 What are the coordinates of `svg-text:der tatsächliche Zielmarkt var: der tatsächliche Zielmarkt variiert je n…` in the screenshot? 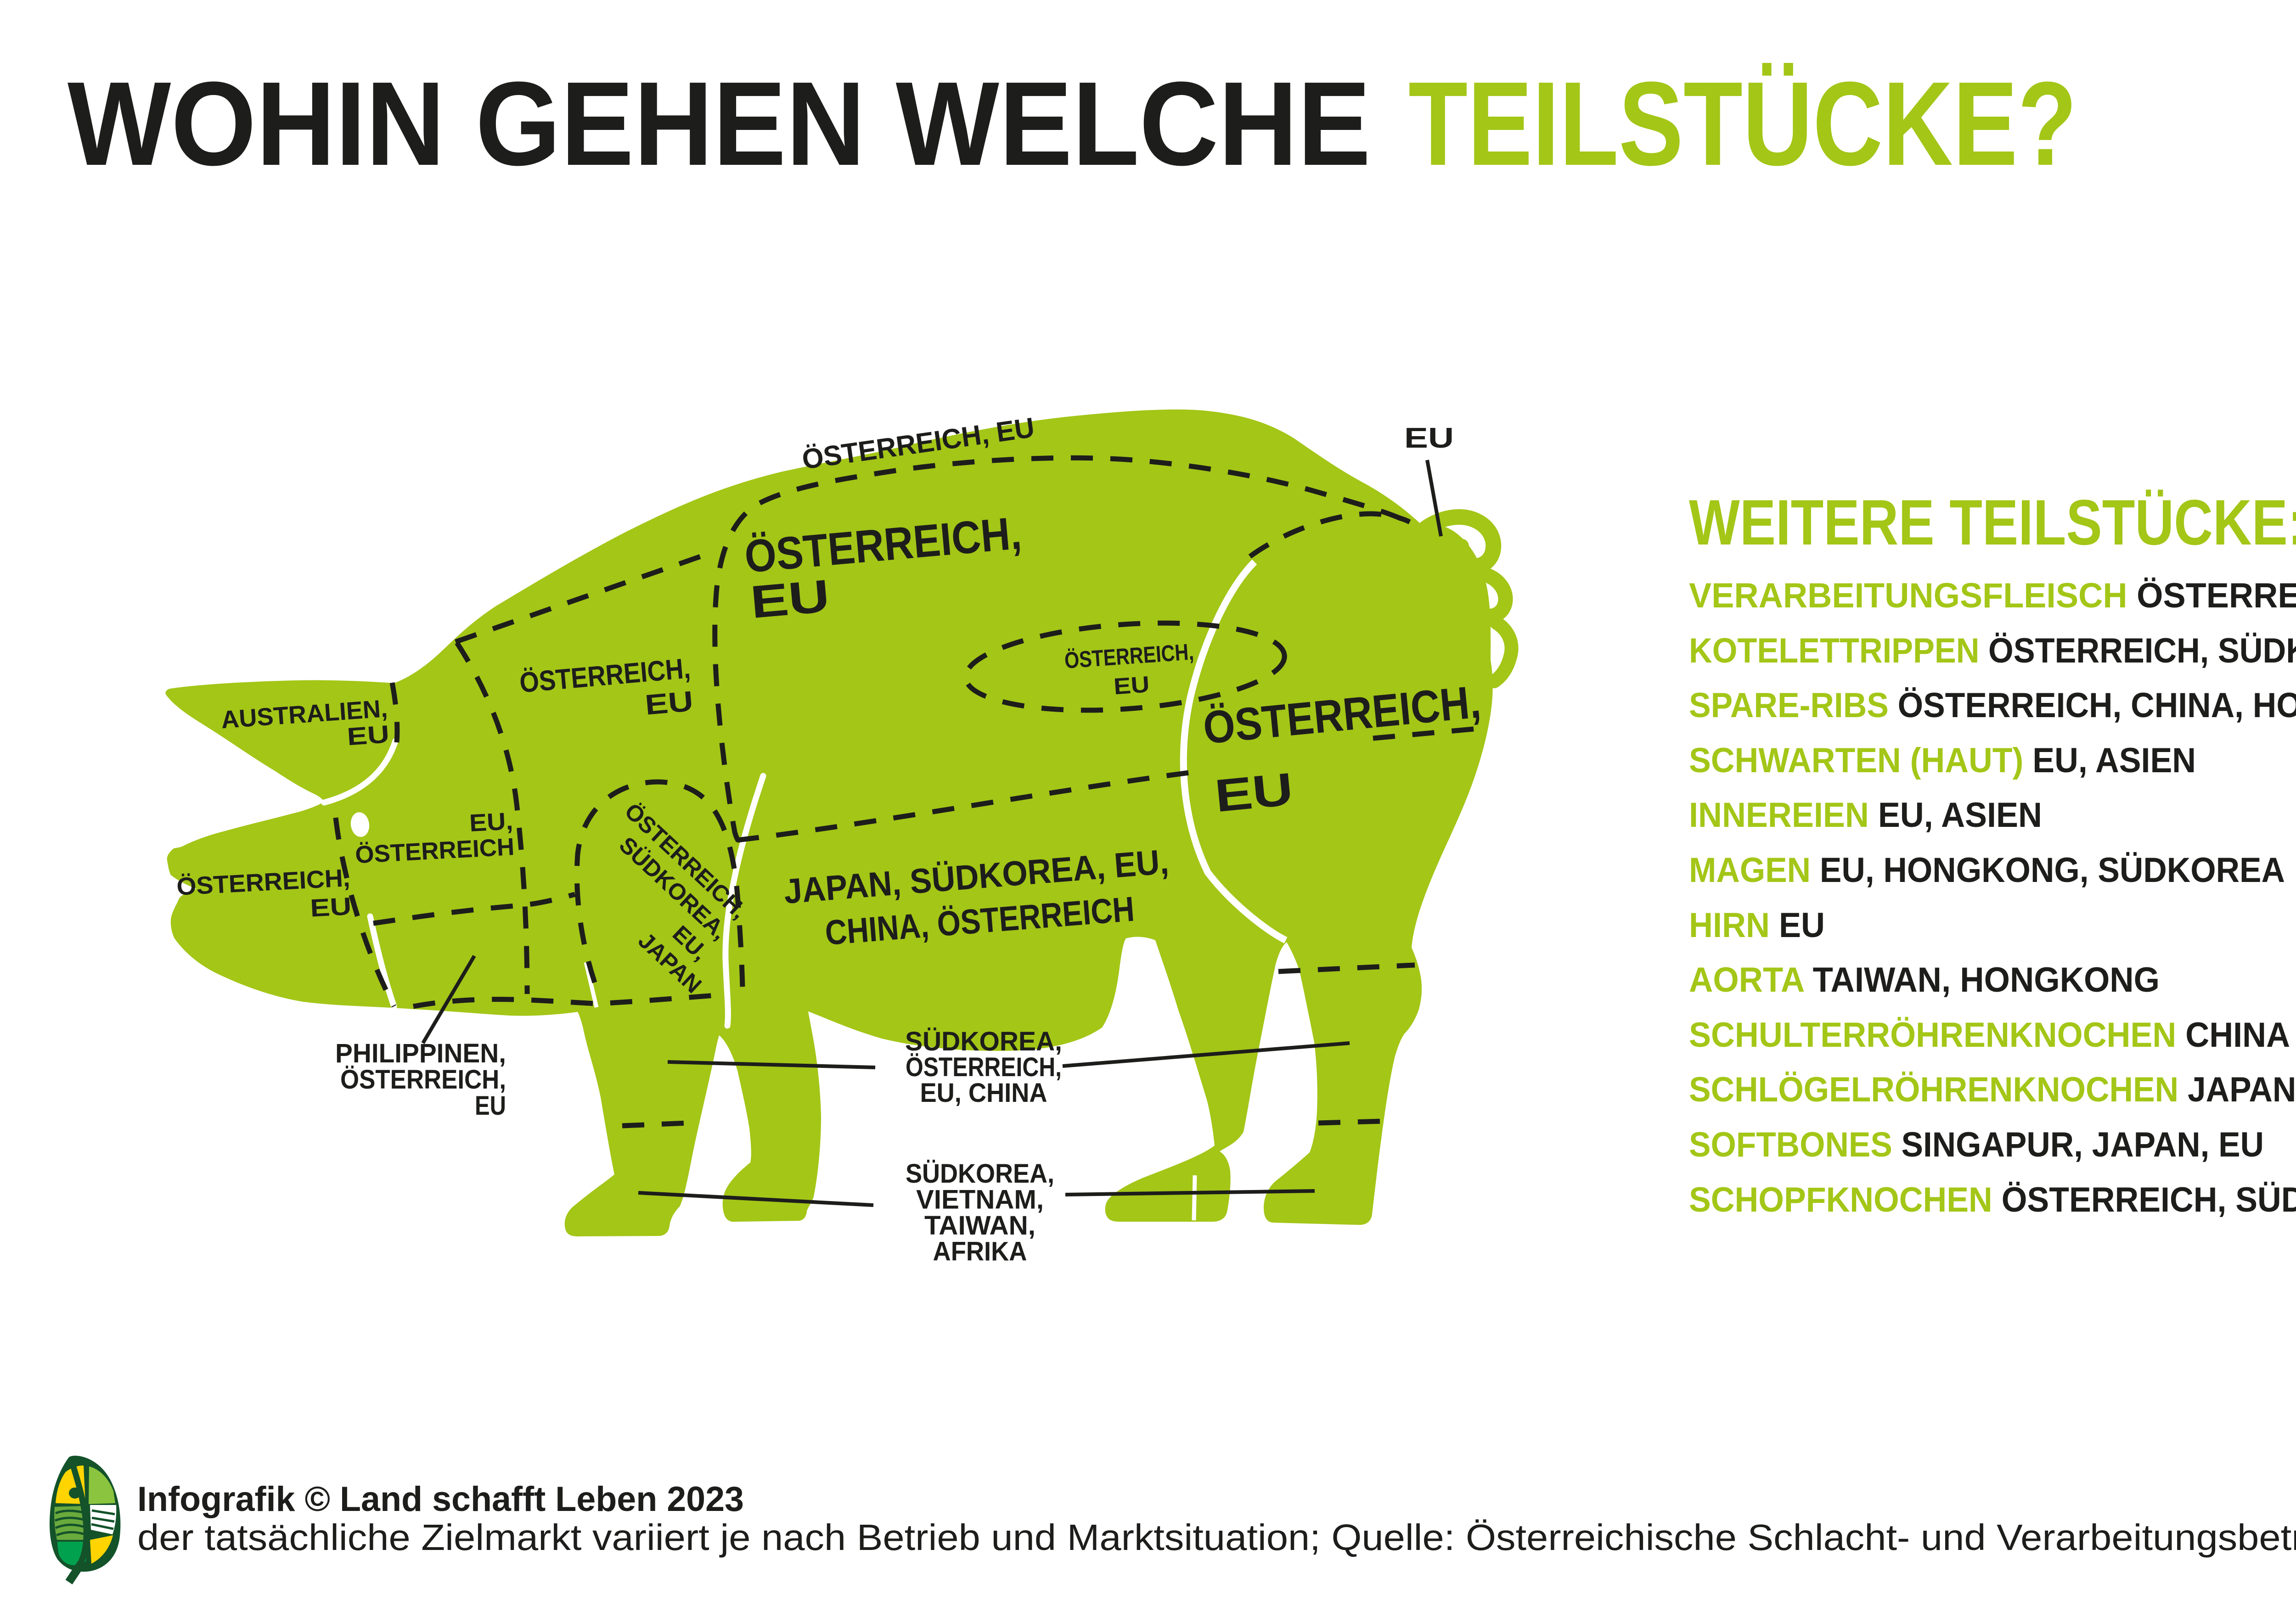 It's located at (1216, 1537).